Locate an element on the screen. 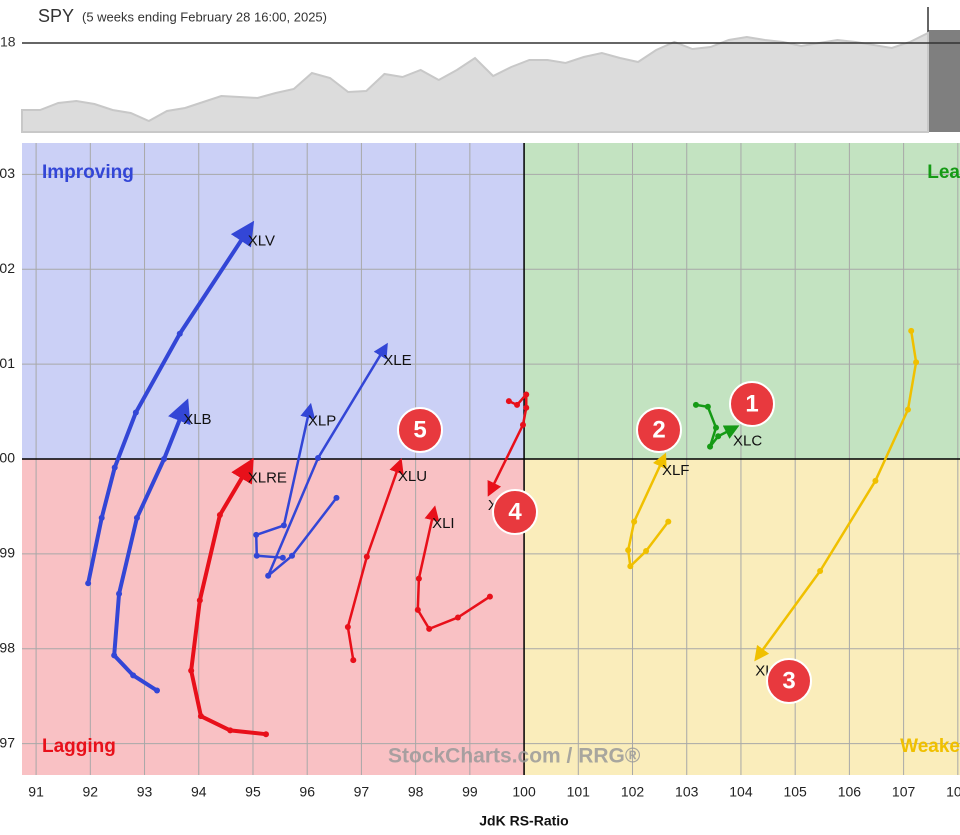 This screenshot has width=960, height=835. annotation-label: 4 is located at coordinates (515, 511).